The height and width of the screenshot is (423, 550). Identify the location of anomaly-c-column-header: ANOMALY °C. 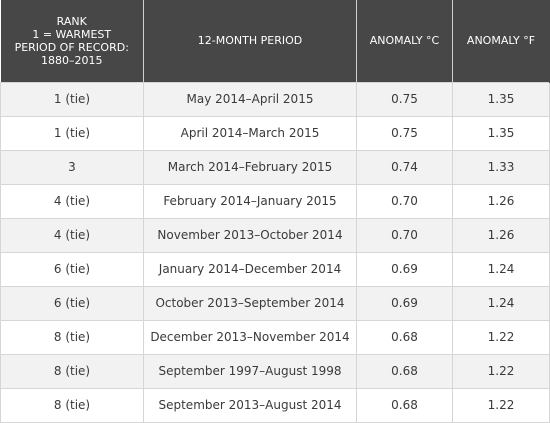
(404, 41).